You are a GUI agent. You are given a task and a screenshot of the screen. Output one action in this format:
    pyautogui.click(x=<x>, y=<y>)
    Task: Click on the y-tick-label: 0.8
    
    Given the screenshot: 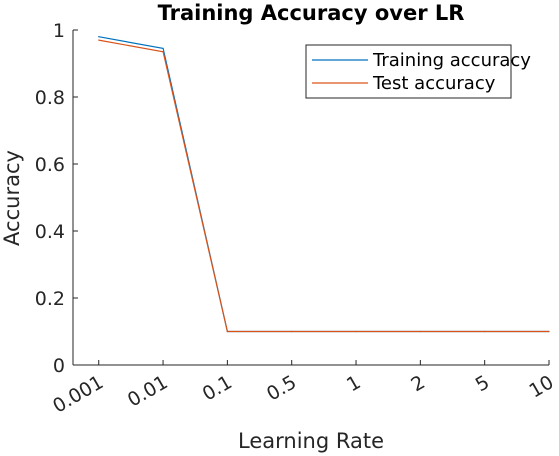 What is the action you would take?
    pyautogui.click(x=50, y=98)
    